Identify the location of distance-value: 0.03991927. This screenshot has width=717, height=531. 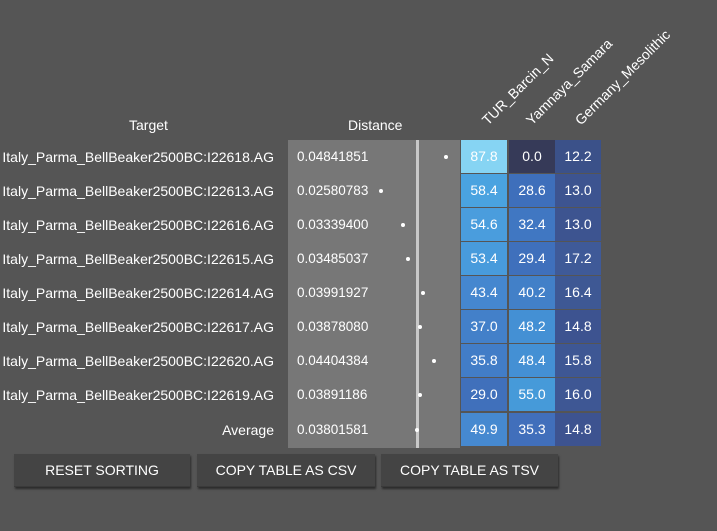
(333, 292).